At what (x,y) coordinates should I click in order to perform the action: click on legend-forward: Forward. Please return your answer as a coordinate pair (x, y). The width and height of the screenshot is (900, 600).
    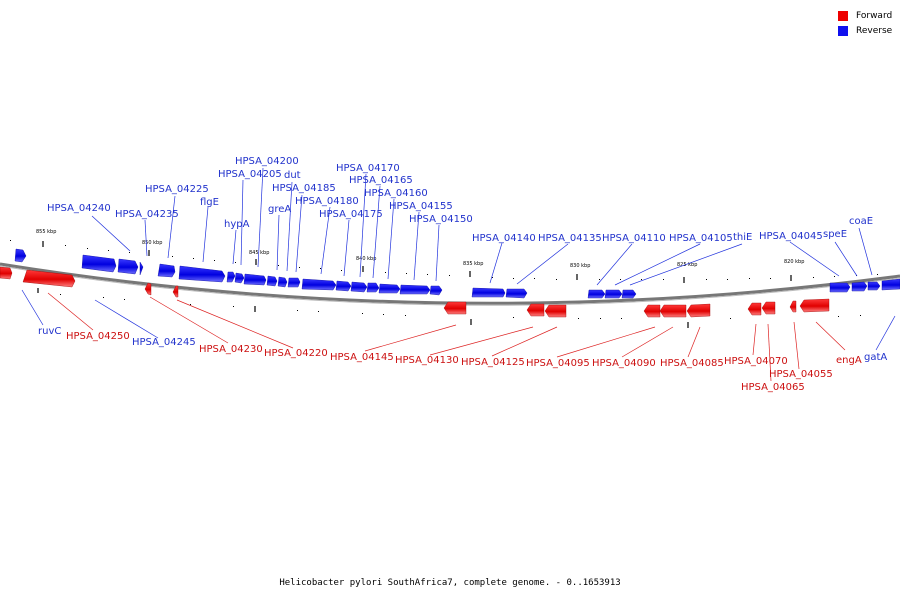
    Looking at the image, I should click on (865, 15).